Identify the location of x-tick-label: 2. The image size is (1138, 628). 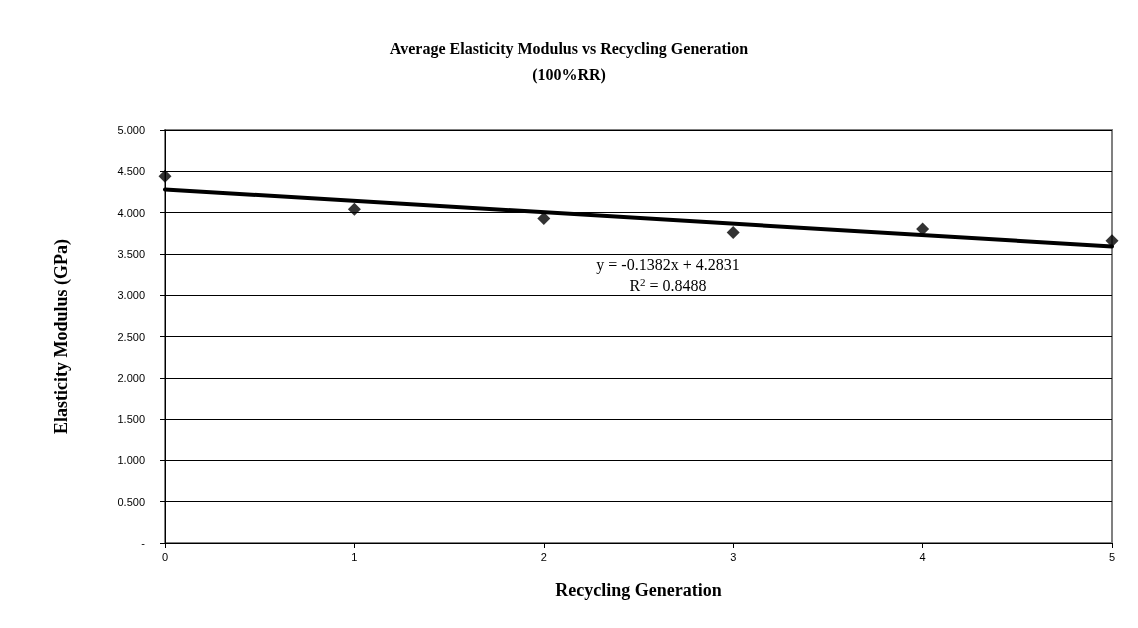
(543, 556).